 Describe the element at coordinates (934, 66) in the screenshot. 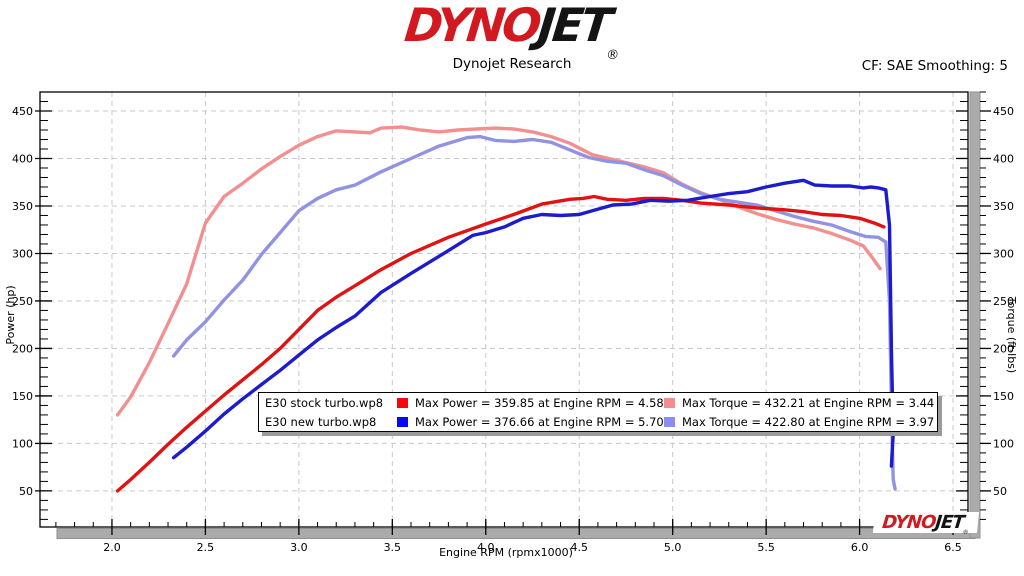

I see `correction-smoothing-label: CF: SAE Smoothing: 5` at that location.